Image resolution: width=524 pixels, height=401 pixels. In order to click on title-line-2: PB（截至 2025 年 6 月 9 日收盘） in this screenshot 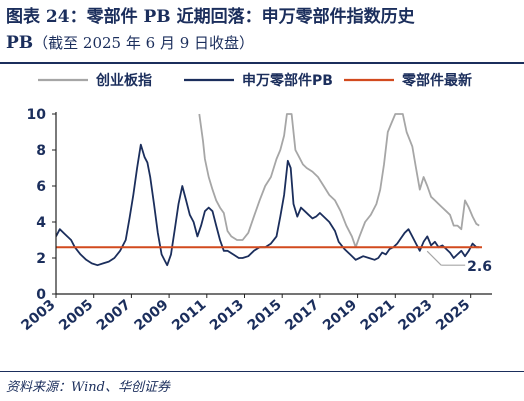, I will do `click(263, 43)`.